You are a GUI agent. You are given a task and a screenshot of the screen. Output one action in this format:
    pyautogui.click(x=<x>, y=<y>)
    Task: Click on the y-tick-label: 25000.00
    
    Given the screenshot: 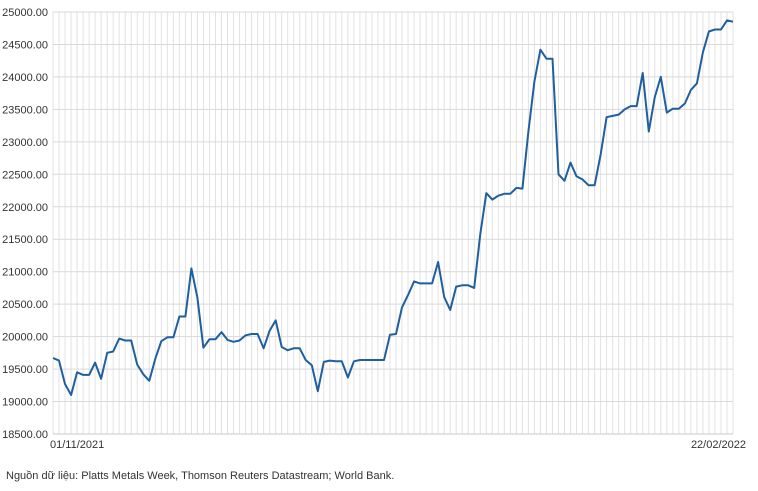 What is the action you would take?
    pyautogui.click(x=25, y=13)
    